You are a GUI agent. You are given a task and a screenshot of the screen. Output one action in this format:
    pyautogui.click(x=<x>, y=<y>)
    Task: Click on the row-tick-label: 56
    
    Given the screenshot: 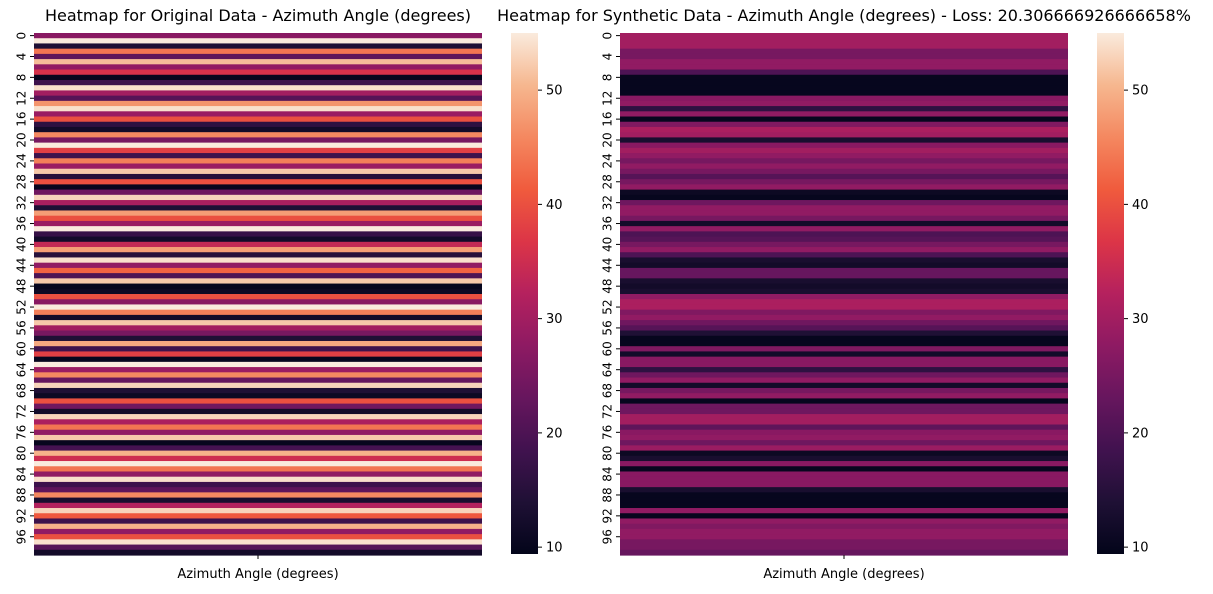 What is the action you would take?
    pyautogui.click(x=607, y=327)
    